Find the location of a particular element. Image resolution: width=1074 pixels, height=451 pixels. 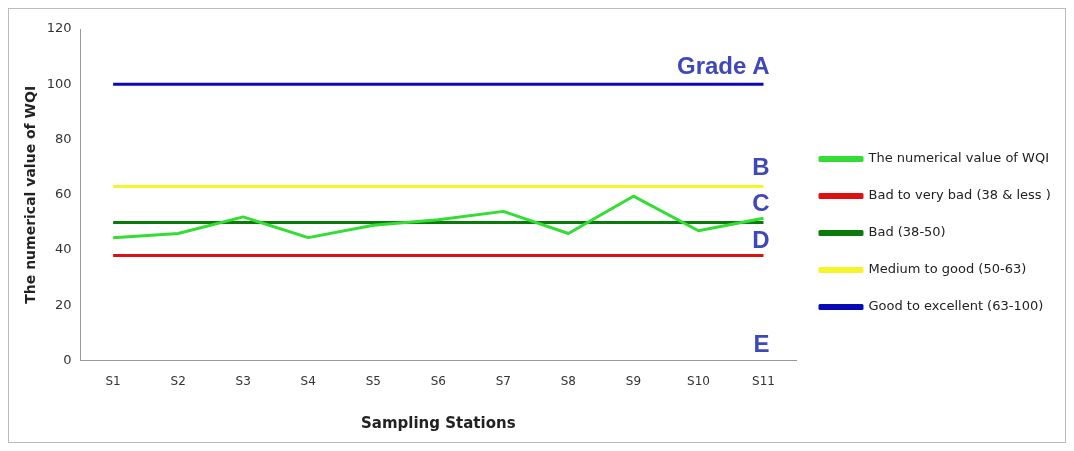

x-tick-label: S7 is located at coordinates (503, 380).